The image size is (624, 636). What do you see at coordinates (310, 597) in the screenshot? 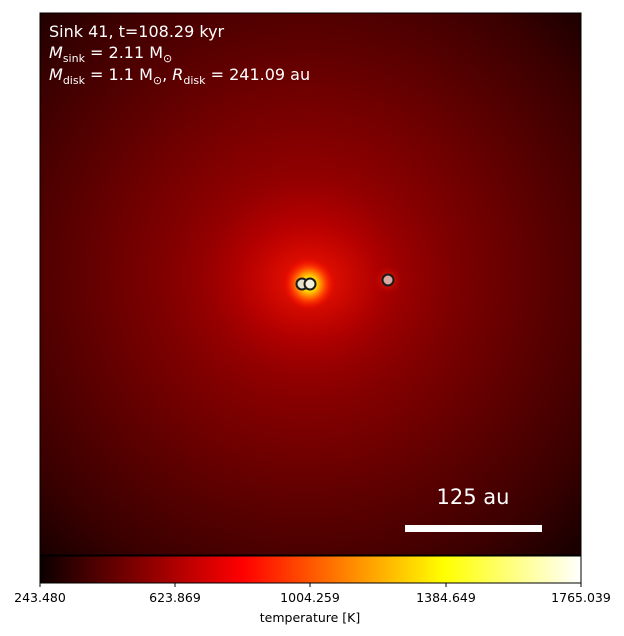
I see `colorbar-tick-label-2: 1004.259` at bounding box center [310, 597].